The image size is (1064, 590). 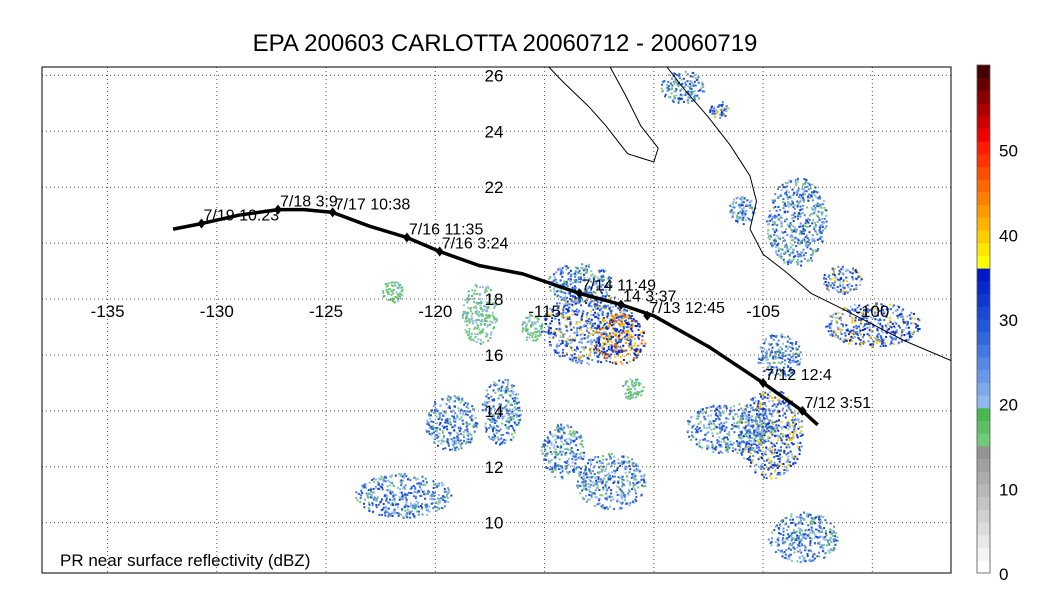 What do you see at coordinates (494, 187) in the screenshot?
I see `lat-tick-label: 22` at bounding box center [494, 187].